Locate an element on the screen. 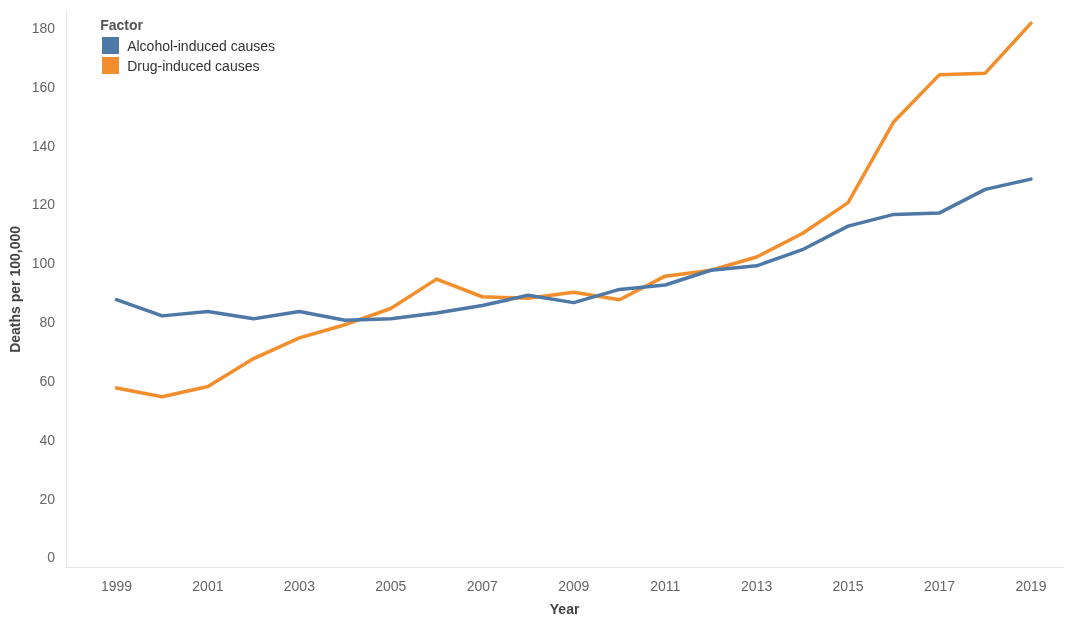 The height and width of the screenshot is (627, 1069). y-tick-label: 80 is located at coordinates (47, 322).